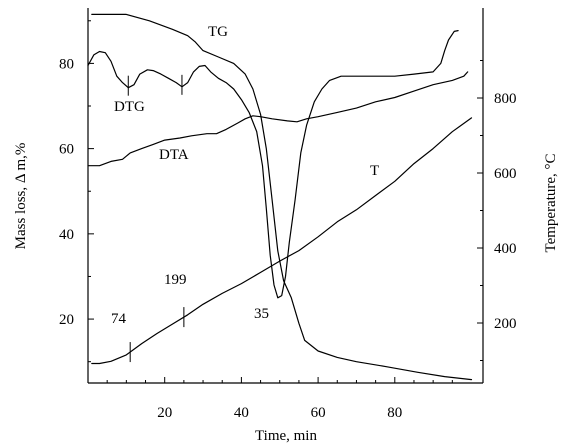 The height and width of the screenshot is (445, 561). Describe the element at coordinates (76, 191) in the screenshot. I see `left-axis-ticks: 20 40 60 80` at that location.